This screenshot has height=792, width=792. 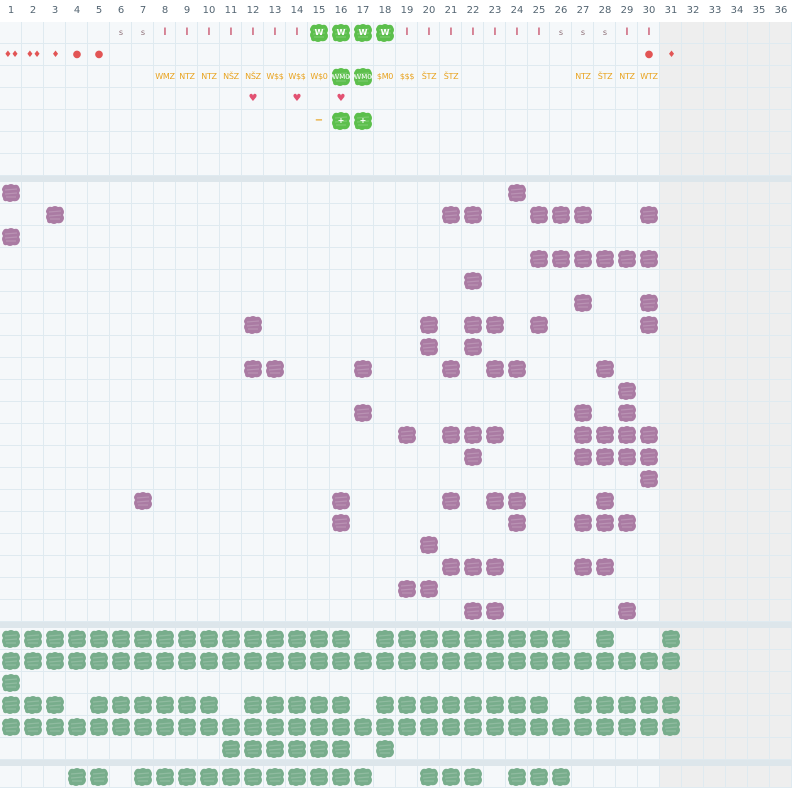 What do you see at coordinates (363, 121) in the screenshot?
I see `plus-badge: +` at bounding box center [363, 121].